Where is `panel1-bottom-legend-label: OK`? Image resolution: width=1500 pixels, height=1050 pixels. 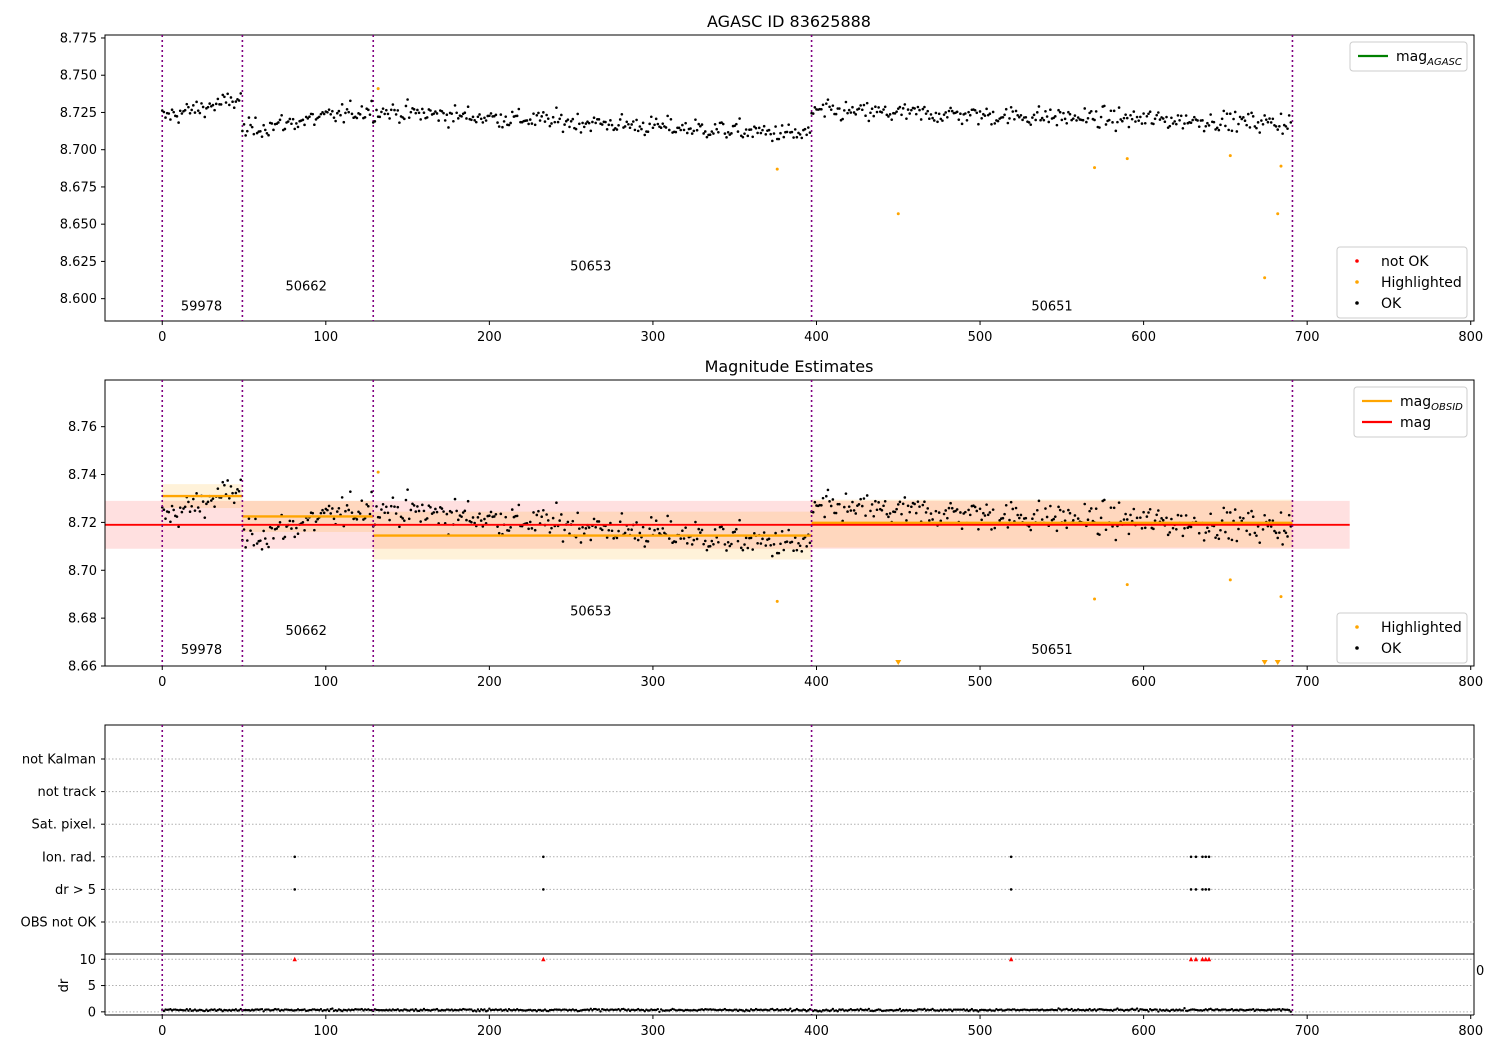
panel1-bottom-legend-label: OK is located at coordinates (1391, 304).